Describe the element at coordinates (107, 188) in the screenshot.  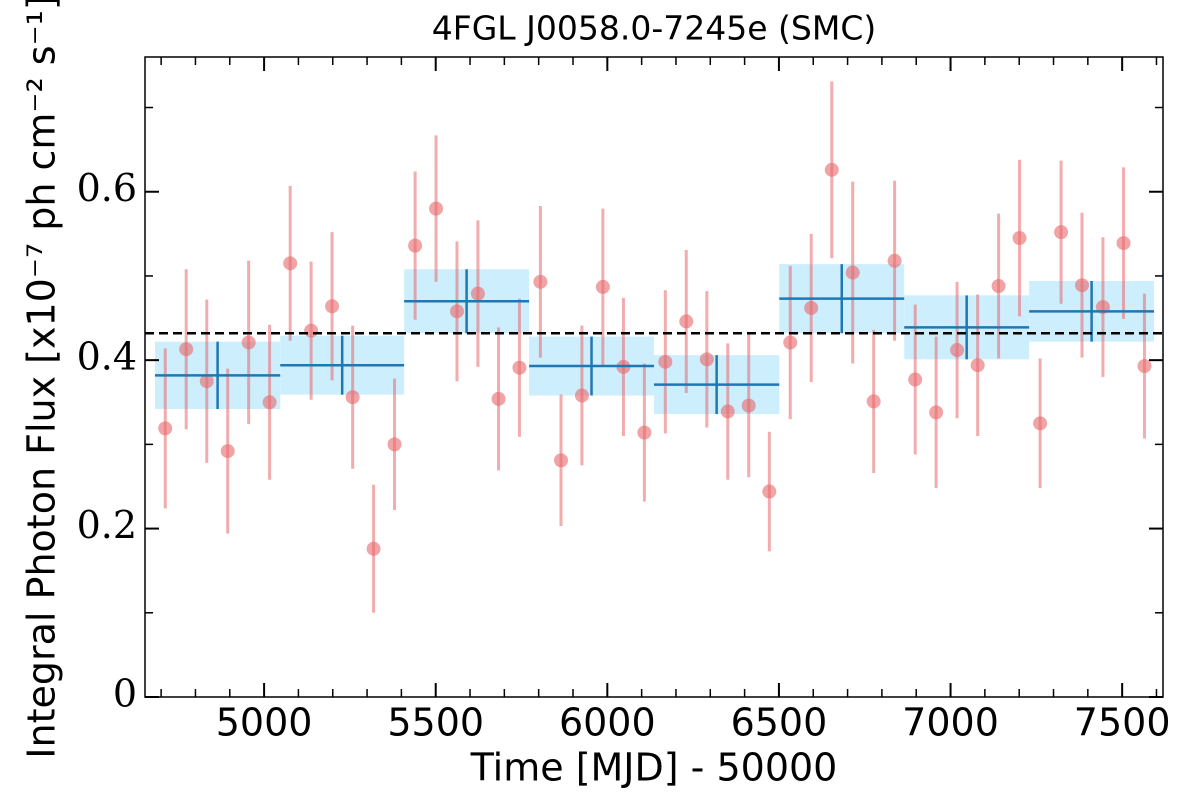
I see `y-tick-label: 0.6` at that location.